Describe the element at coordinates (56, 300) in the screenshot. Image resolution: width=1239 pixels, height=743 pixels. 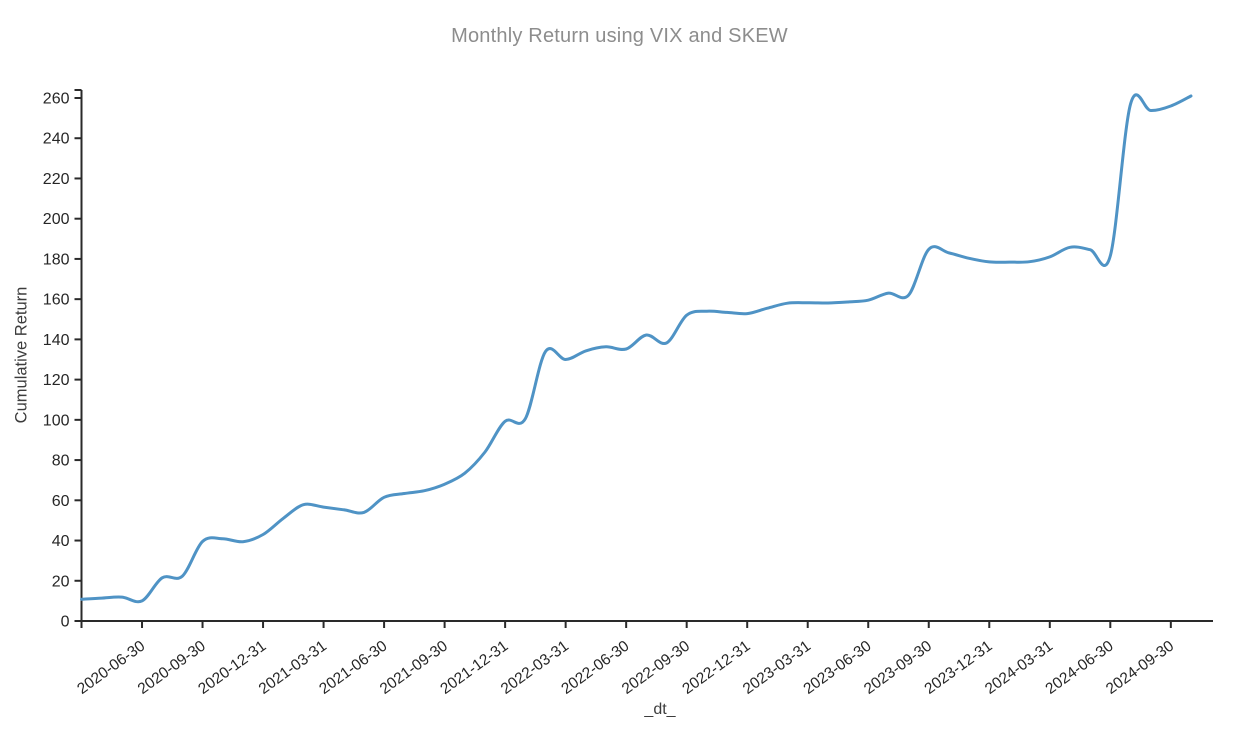
I see `y-tick-label: 160` at that location.